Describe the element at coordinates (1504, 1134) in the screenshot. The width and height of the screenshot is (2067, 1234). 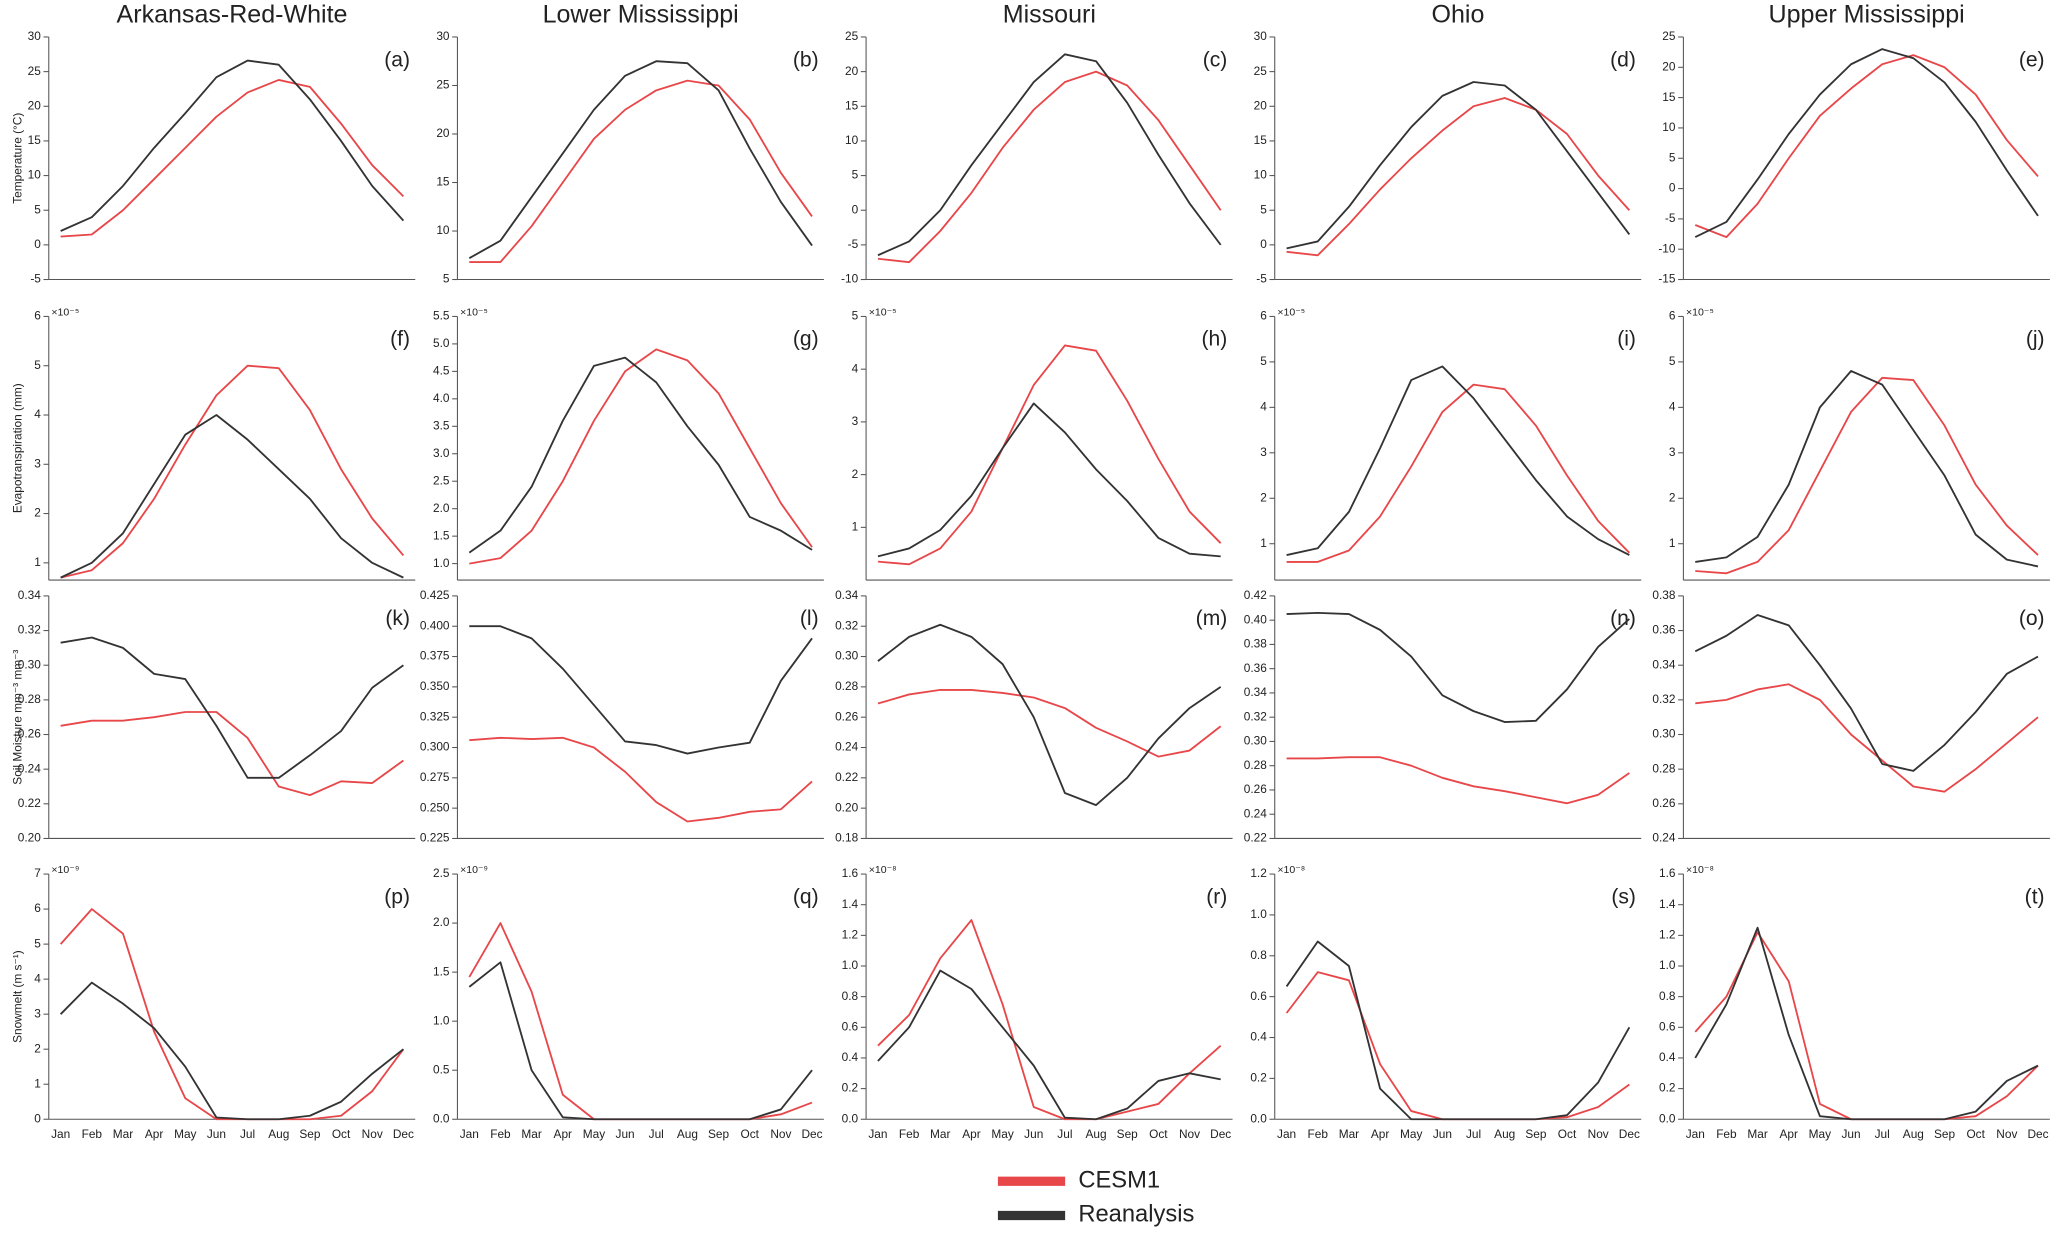
I see `x-tick-label: Aug` at that location.